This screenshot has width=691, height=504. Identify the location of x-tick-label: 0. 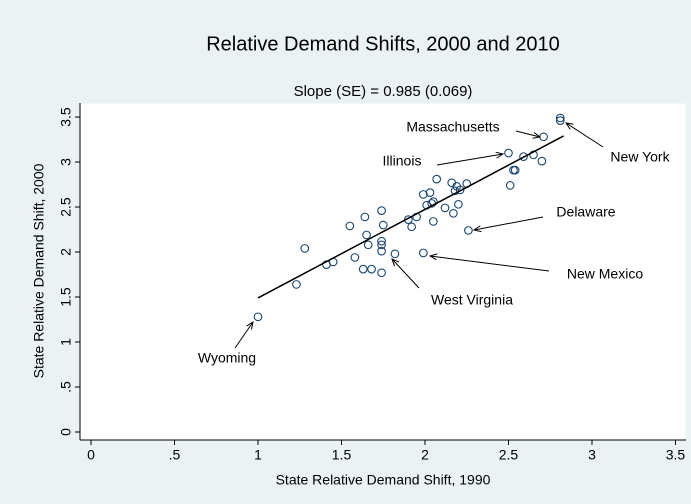
(91, 455).